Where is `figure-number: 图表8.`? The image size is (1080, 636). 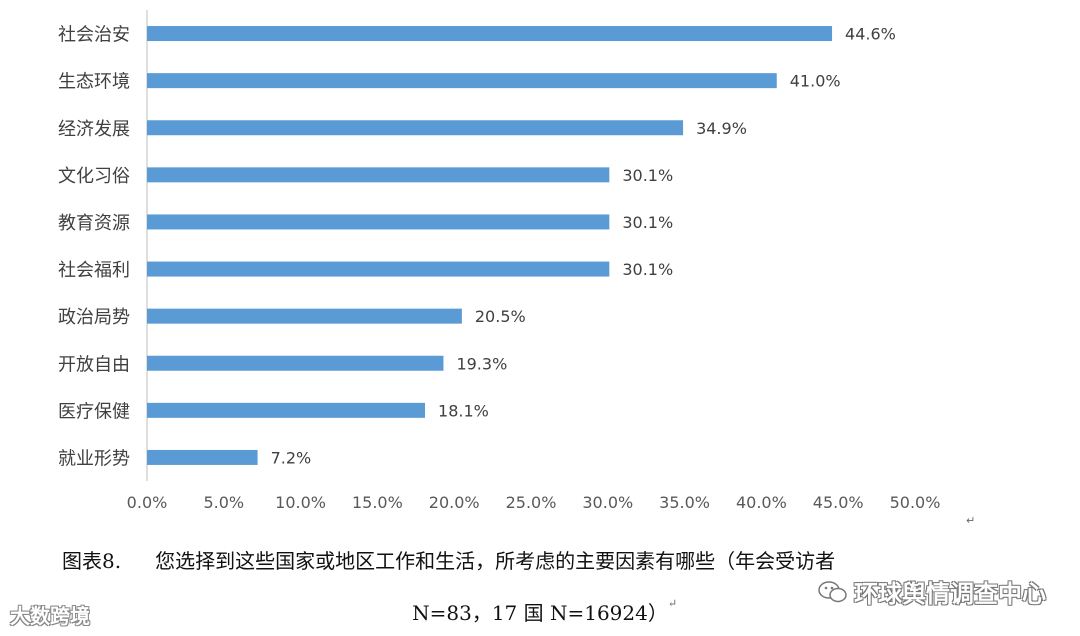
figure-number: 图表8. is located at coordinates (92, 561).